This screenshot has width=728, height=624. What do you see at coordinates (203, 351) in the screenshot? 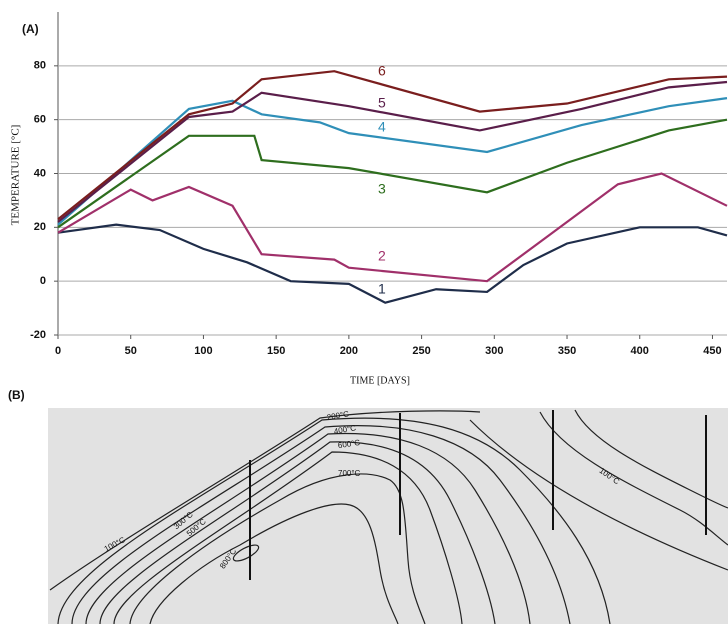
I see `x-tick-label: 100` at bounding box center [203, 351].